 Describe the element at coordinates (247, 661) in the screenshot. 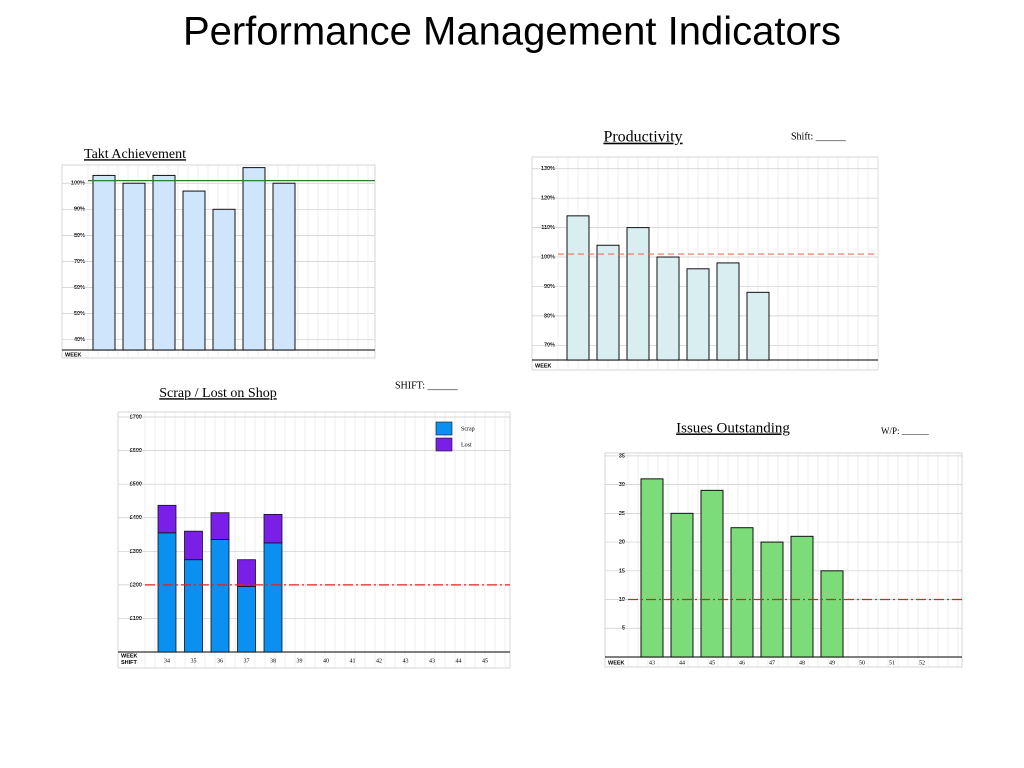

I see `x-tick-label: 37` at that location.